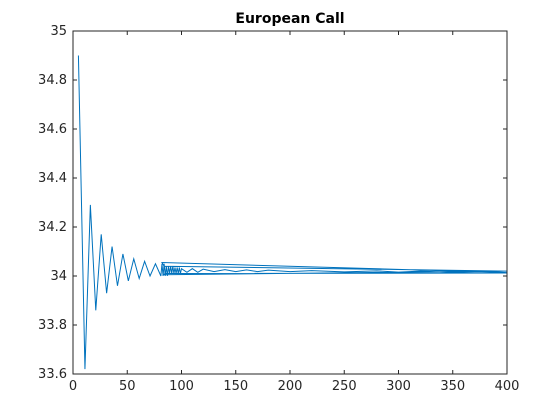 This screenshot has width=560, height=420. I want to click on x-tick-label: 100, so click(181, 386).